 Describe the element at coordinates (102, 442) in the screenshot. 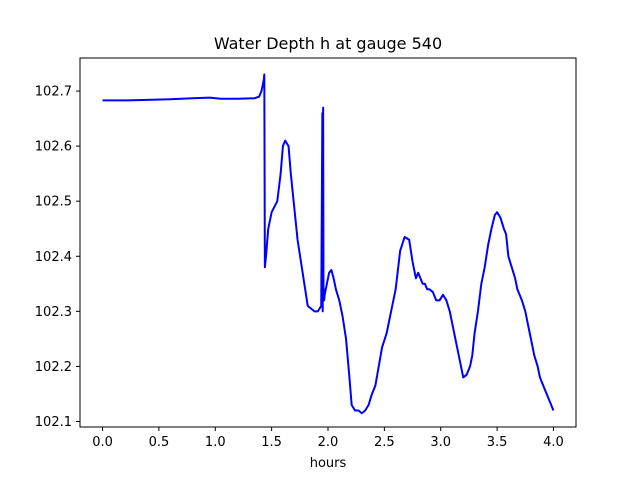

I see `x-tick-label: 0.0` at that location.